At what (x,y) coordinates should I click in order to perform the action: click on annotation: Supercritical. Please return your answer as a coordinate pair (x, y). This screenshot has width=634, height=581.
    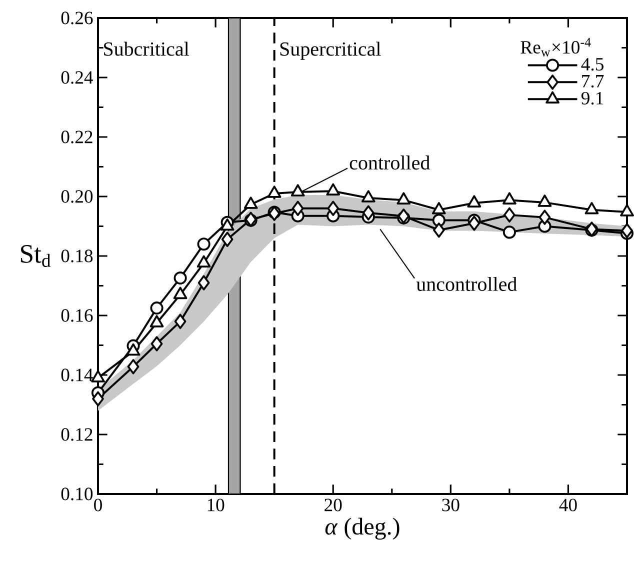
    Looking at the image, I should click on (330, 51).